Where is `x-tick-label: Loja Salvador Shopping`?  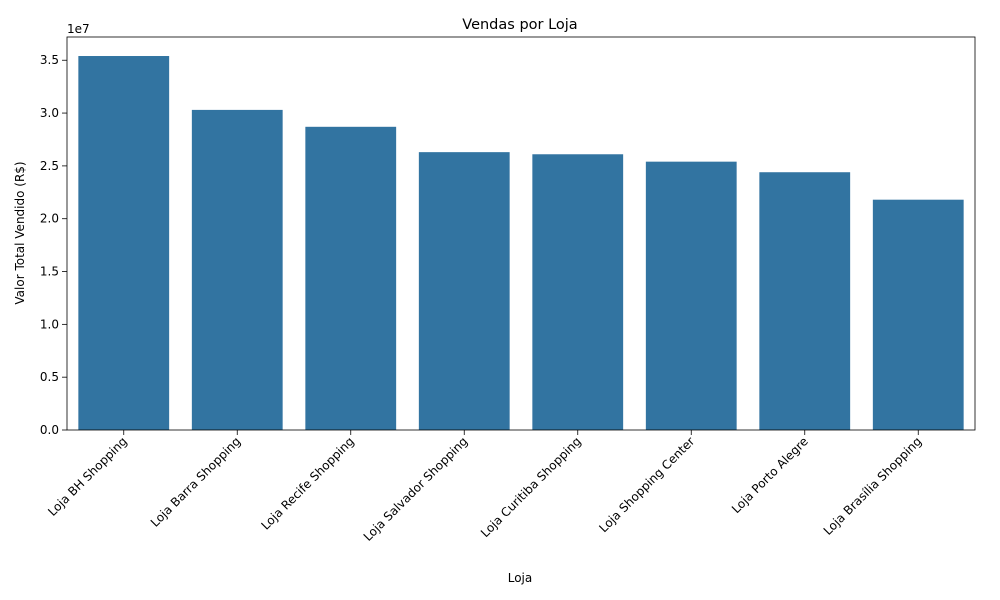 x-tick-label: Loja Salvador Shopping is located at coordinates (416, 489).